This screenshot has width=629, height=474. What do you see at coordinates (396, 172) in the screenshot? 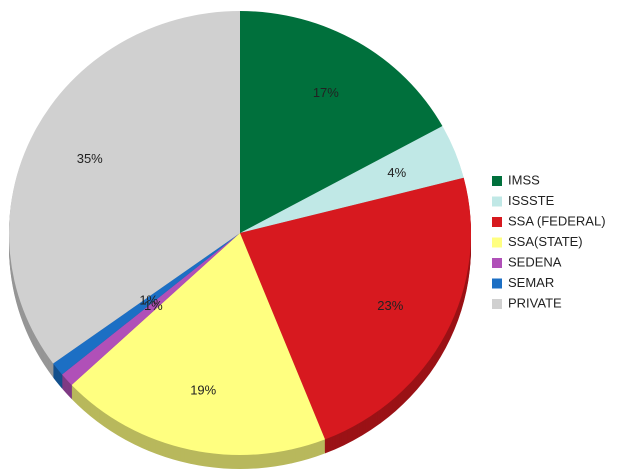
I see `data-label: 4%` at bounding box center [396, 172].